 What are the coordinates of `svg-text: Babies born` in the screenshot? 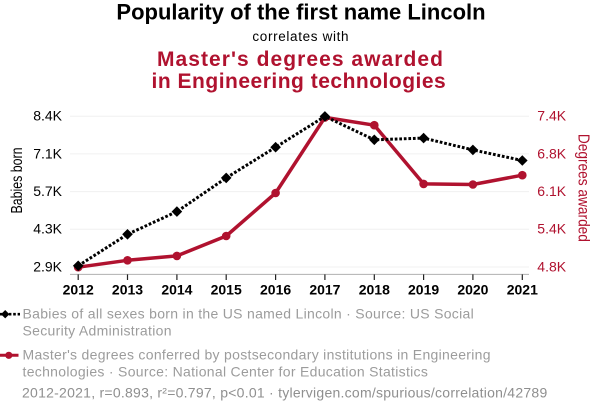 It's located at (17, 181).